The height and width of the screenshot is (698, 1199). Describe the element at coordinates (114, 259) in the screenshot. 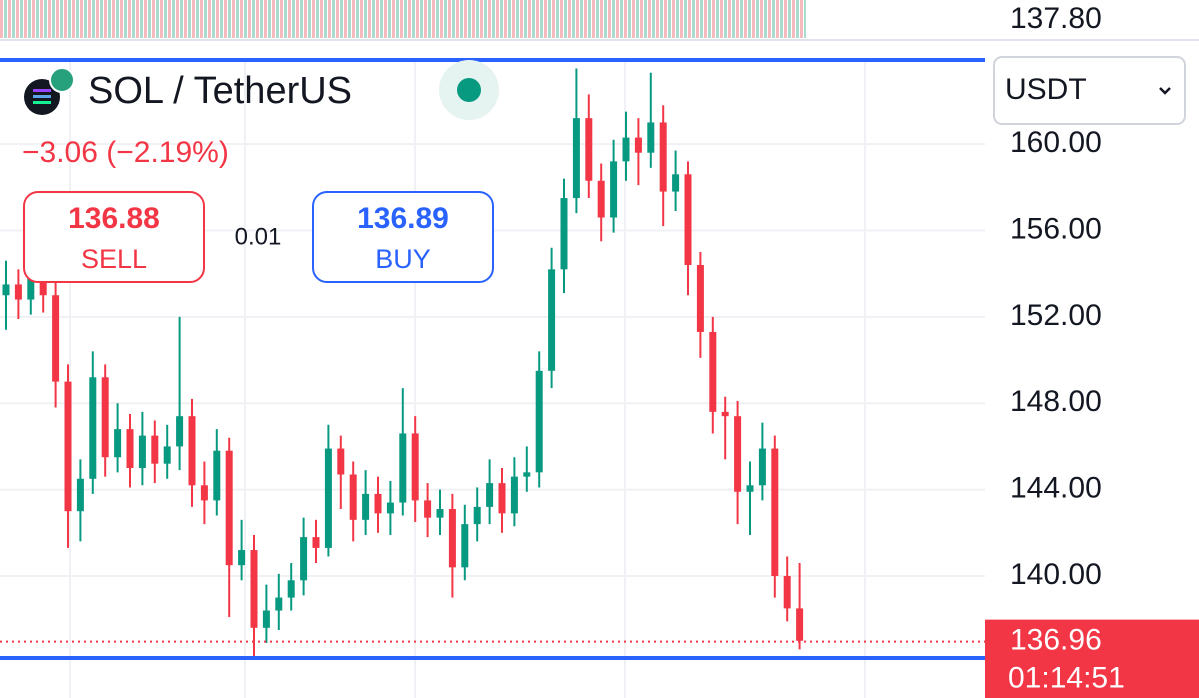

I see `sell-label: SELL` at that location.